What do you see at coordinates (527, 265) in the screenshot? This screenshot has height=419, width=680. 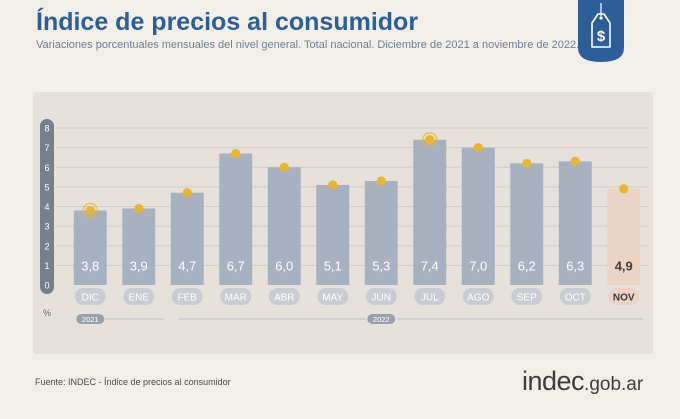 I see `value-label: 6,2` at bounding box center [527, 265].